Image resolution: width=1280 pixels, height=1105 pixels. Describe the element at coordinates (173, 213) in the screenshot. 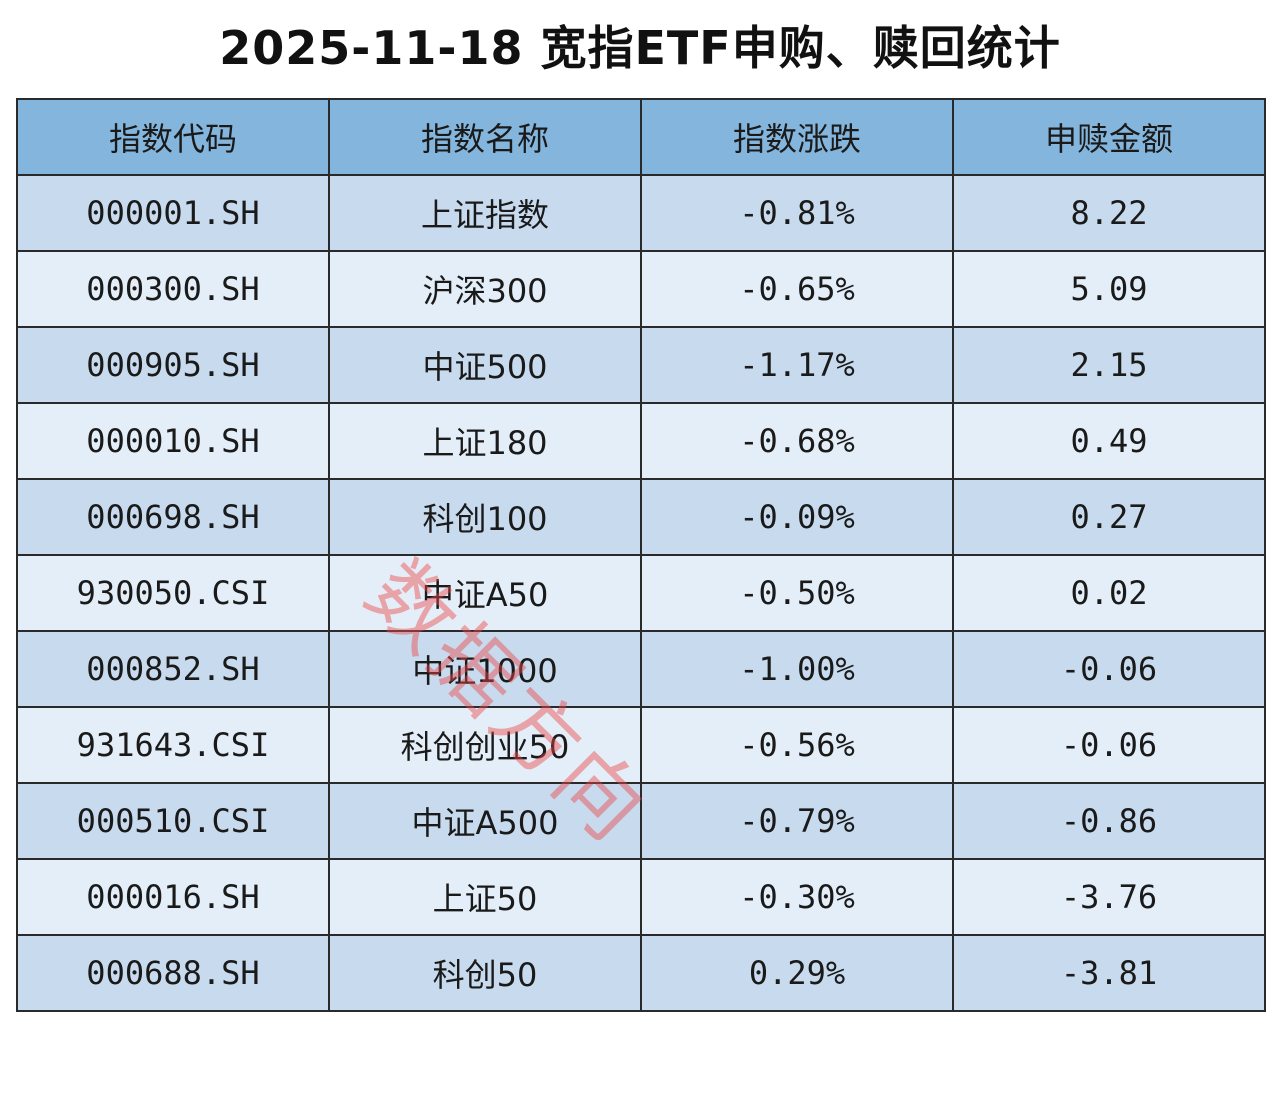

I see `table-cell: 000001.SH` at that location.